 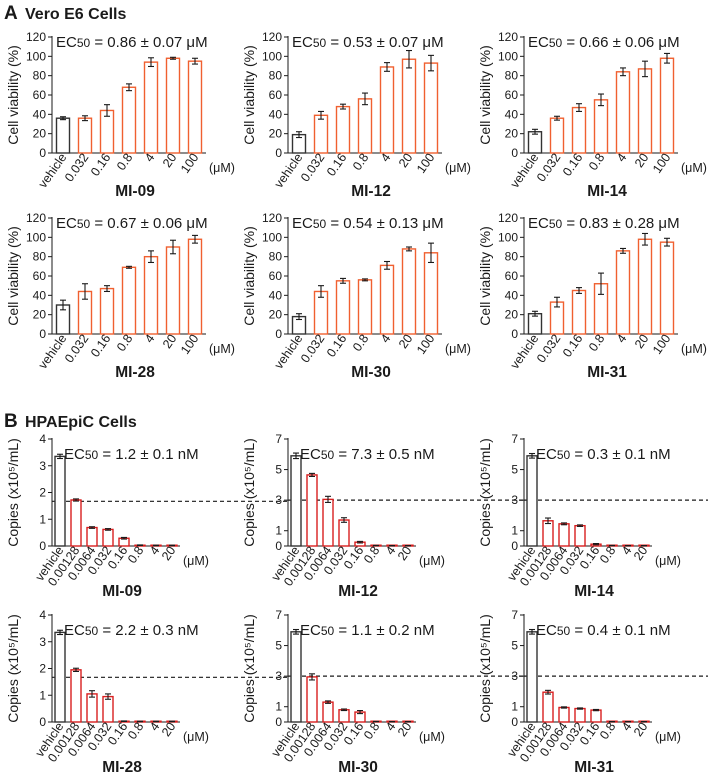 I want to click on compound-name: MI-14, so click(x=607, y=191).